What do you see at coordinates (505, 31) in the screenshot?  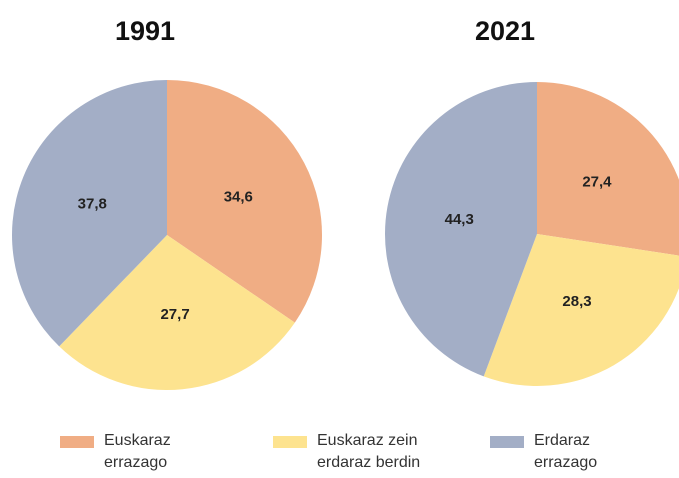 I see `chart-title: 2021` at bounding box center [505, 31].